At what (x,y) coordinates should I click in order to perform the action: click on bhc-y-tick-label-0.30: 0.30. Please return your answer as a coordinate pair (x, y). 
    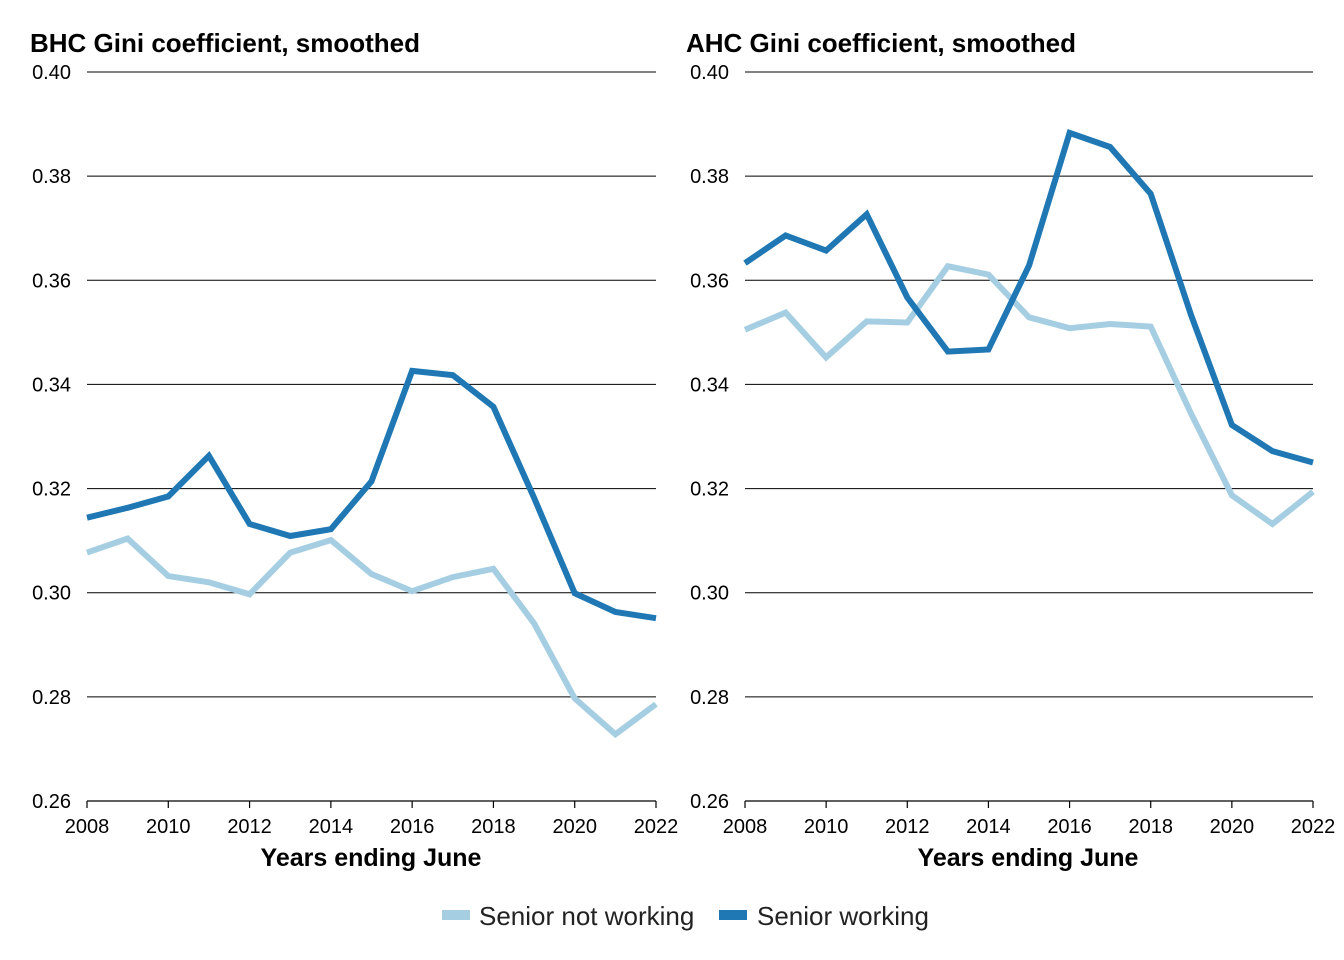
    Looking at the image, I should click on (51, 594).